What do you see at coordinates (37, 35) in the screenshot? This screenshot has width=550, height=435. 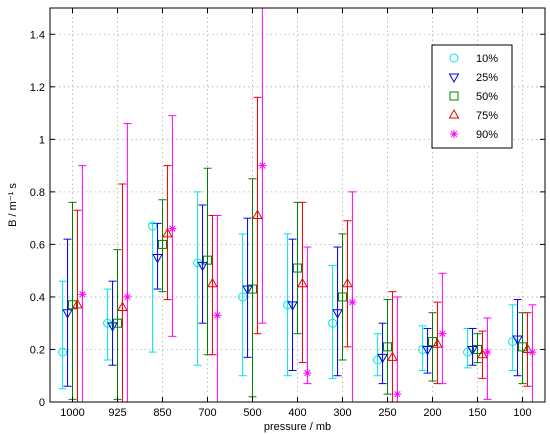 I see `y-tick-label: 1.4` at bounding box center [37, 35].